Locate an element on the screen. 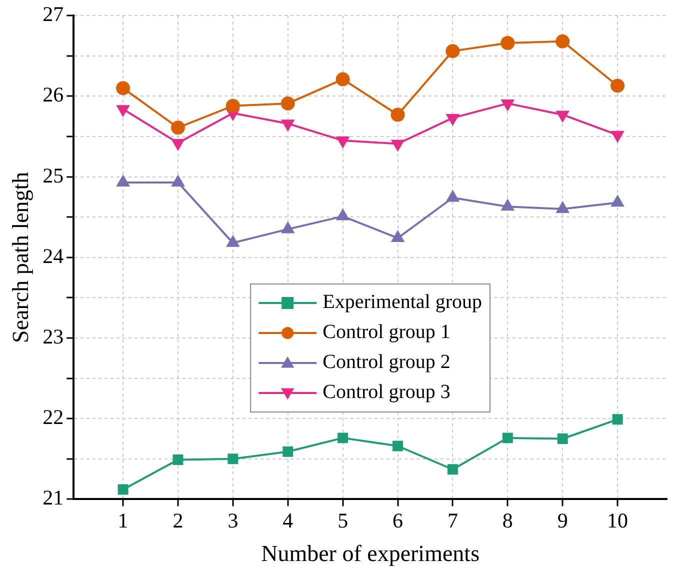 This screenshot has height=577, width=675. x-axis-title: Number of experiments is located at coordinates (370, 553).